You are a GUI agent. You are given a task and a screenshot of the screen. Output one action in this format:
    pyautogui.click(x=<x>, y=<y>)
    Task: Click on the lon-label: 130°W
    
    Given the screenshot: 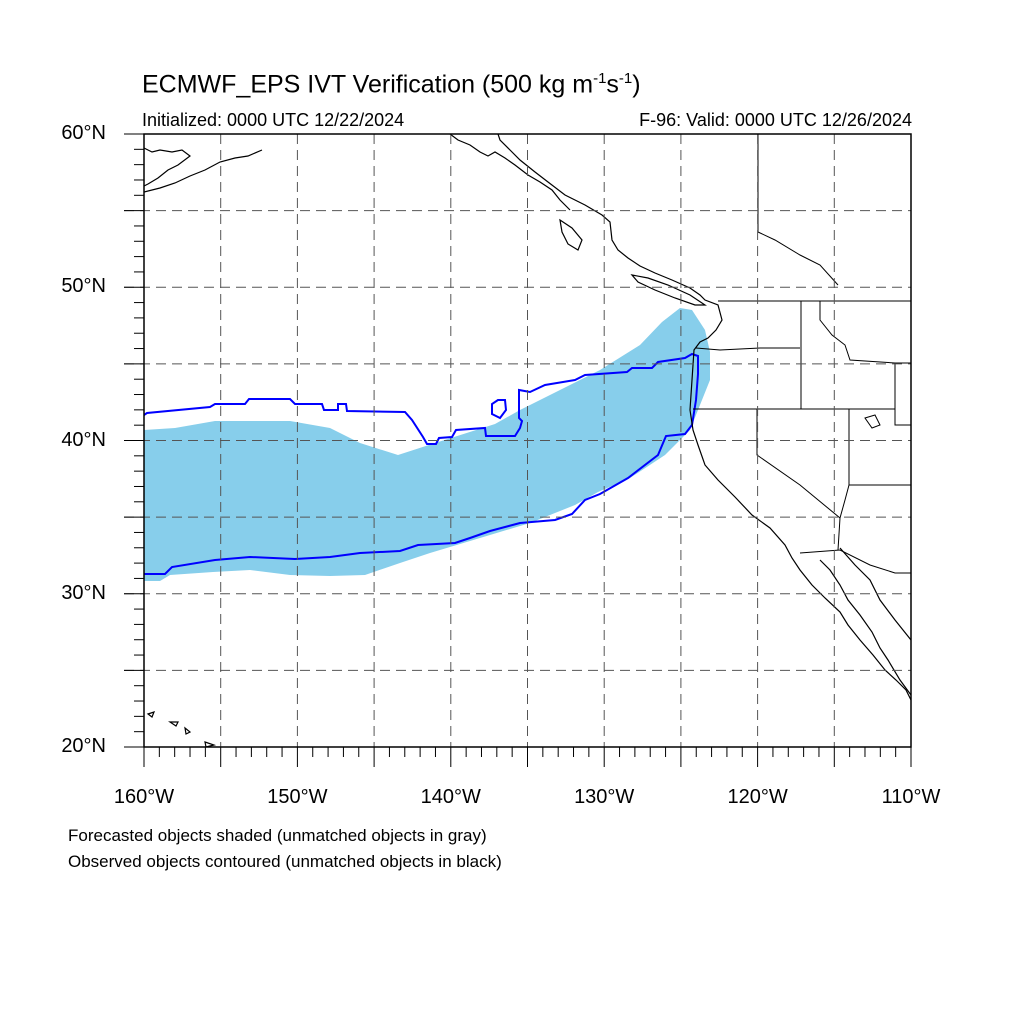 What is the action you would take?
    pyautogui.click(x=604, y=797)
    